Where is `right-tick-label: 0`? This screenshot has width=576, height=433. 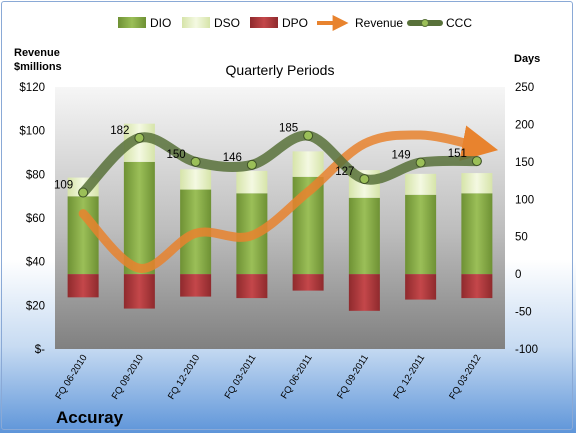 right-tick-label: 0 is located at coordinates (518, 275).